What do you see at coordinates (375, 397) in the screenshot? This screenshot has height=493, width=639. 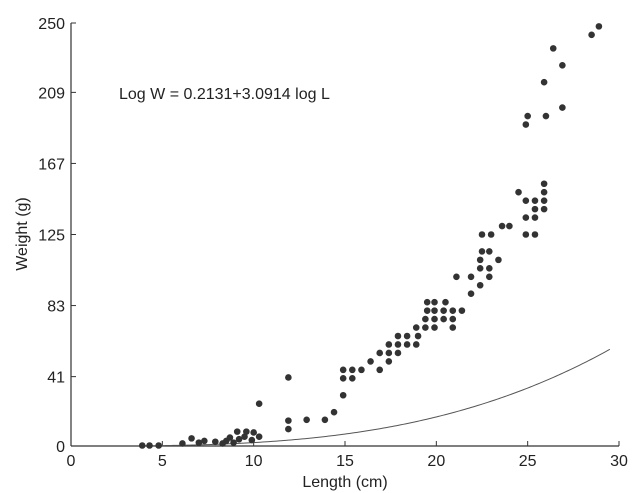 I see `fit-curve` at bounding box center [375, 397].